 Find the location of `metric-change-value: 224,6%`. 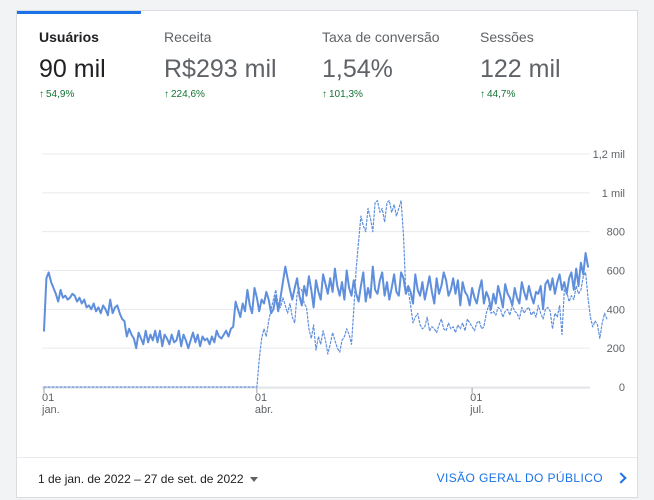

metric-change-value: 224,6% is located at coordinates (188, 94).